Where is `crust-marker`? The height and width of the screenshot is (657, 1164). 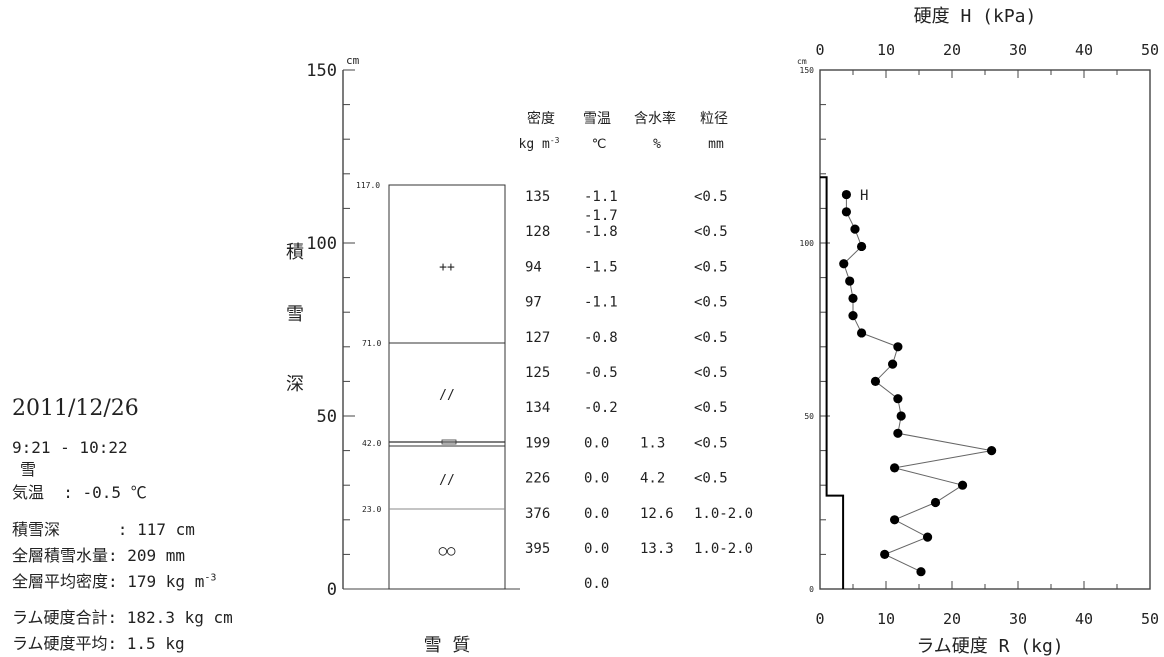
crust-marker is located at coordinates (449, 442).